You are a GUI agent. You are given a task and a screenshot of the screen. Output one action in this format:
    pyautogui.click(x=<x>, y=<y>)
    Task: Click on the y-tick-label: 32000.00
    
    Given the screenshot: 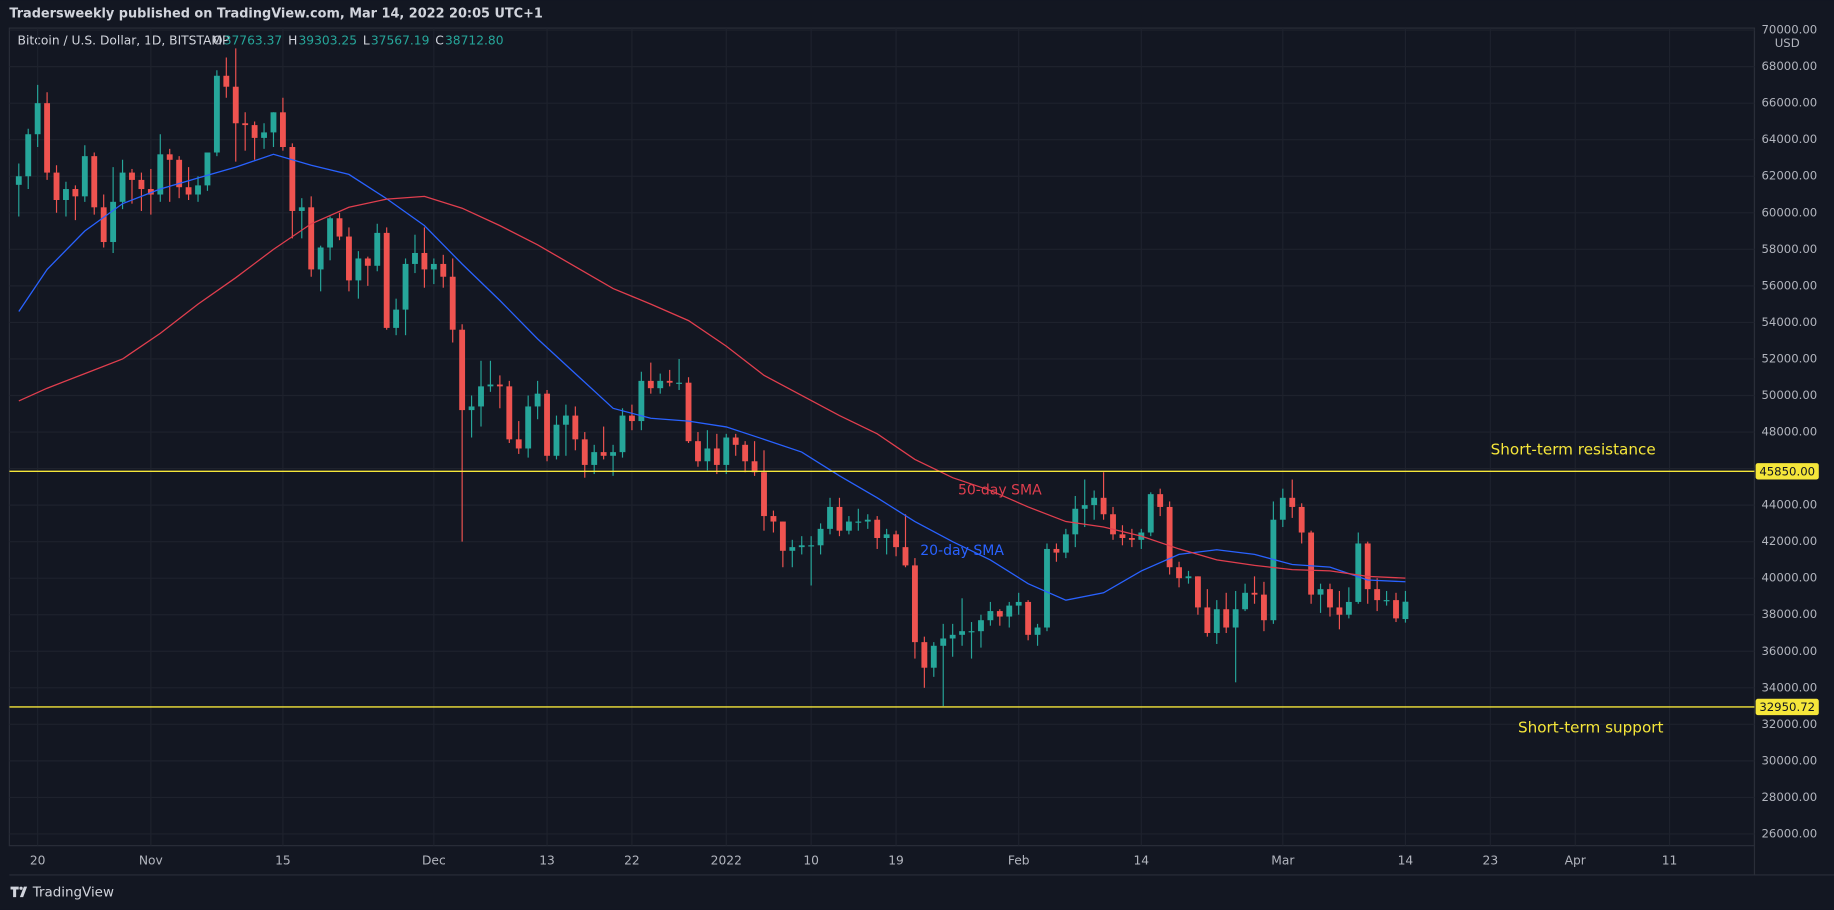 What is the action you would take?
    pyautogui.click(x=1789, y=724)
    